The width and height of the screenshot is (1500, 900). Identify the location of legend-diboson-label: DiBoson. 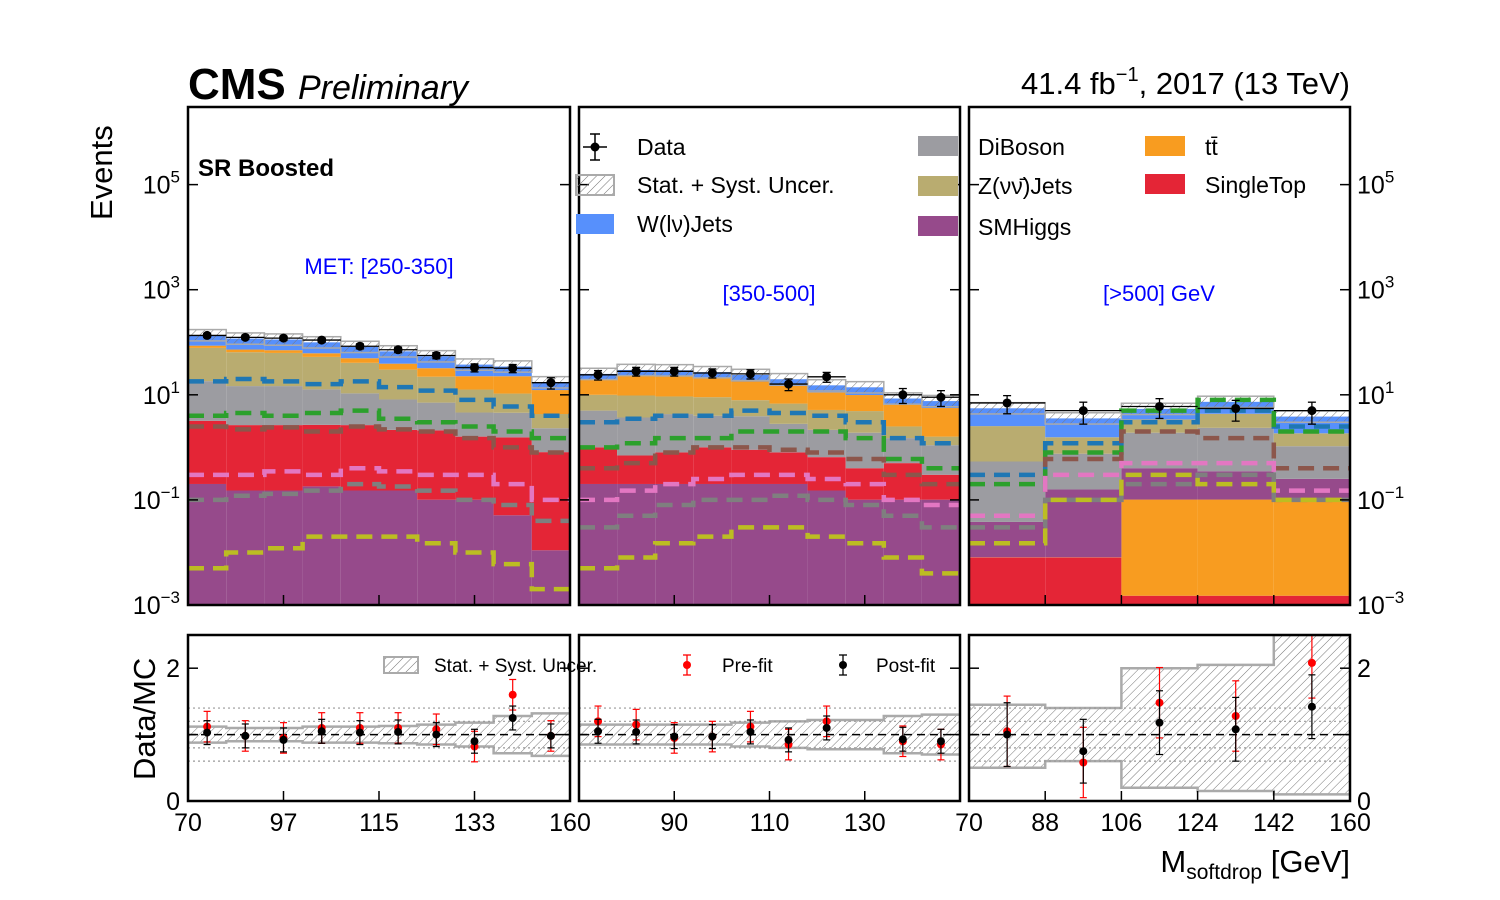
(1021, 147).